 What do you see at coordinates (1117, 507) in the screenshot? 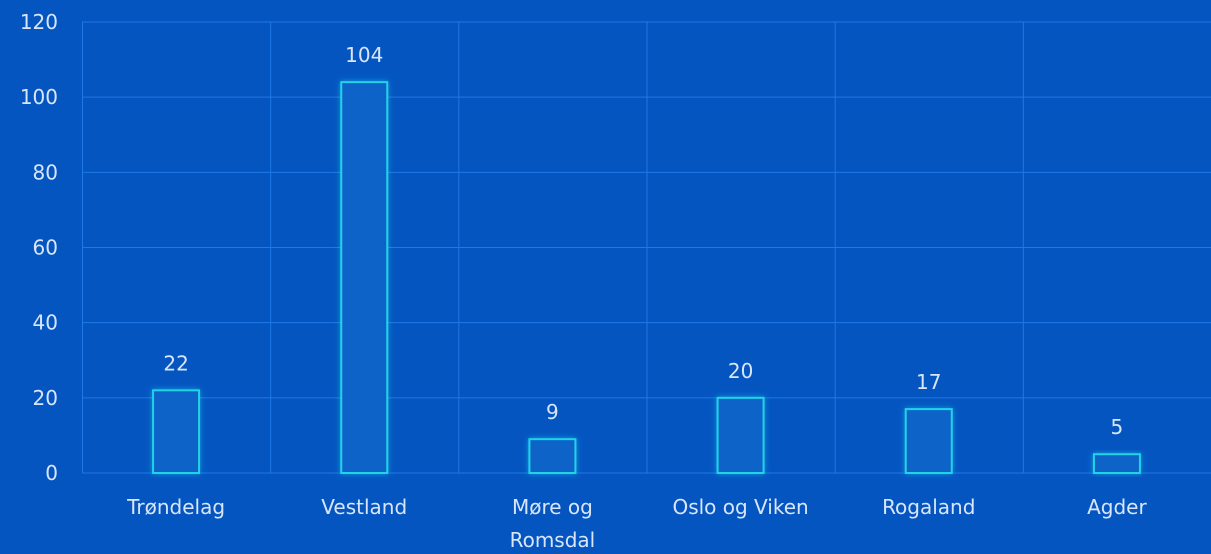
I see `x-category-label: Agder` at bounding box center [1117, 507].